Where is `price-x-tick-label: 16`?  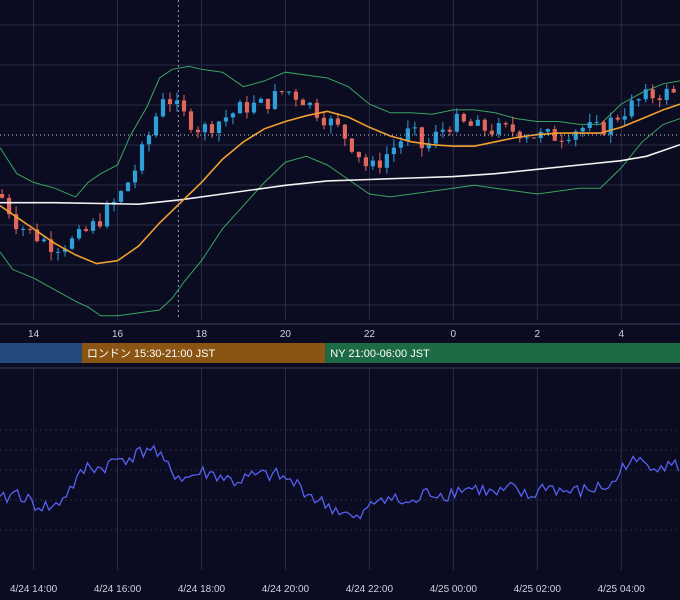 price-x-tick-label: 16 is located at coordinates (118, 334).